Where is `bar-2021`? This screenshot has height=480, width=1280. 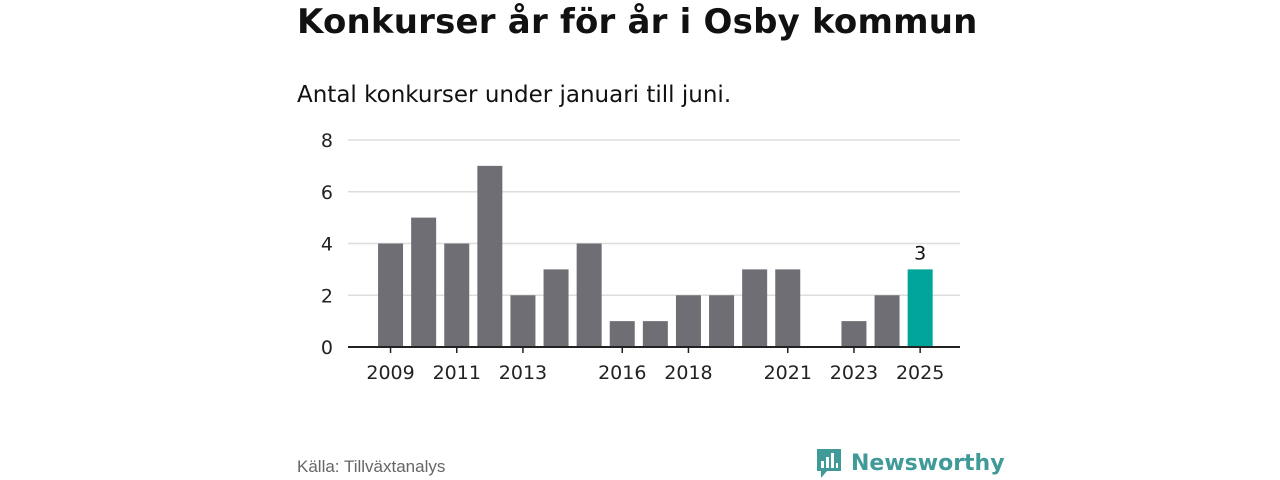
bar-2021 is located at coordinates (788, 308).